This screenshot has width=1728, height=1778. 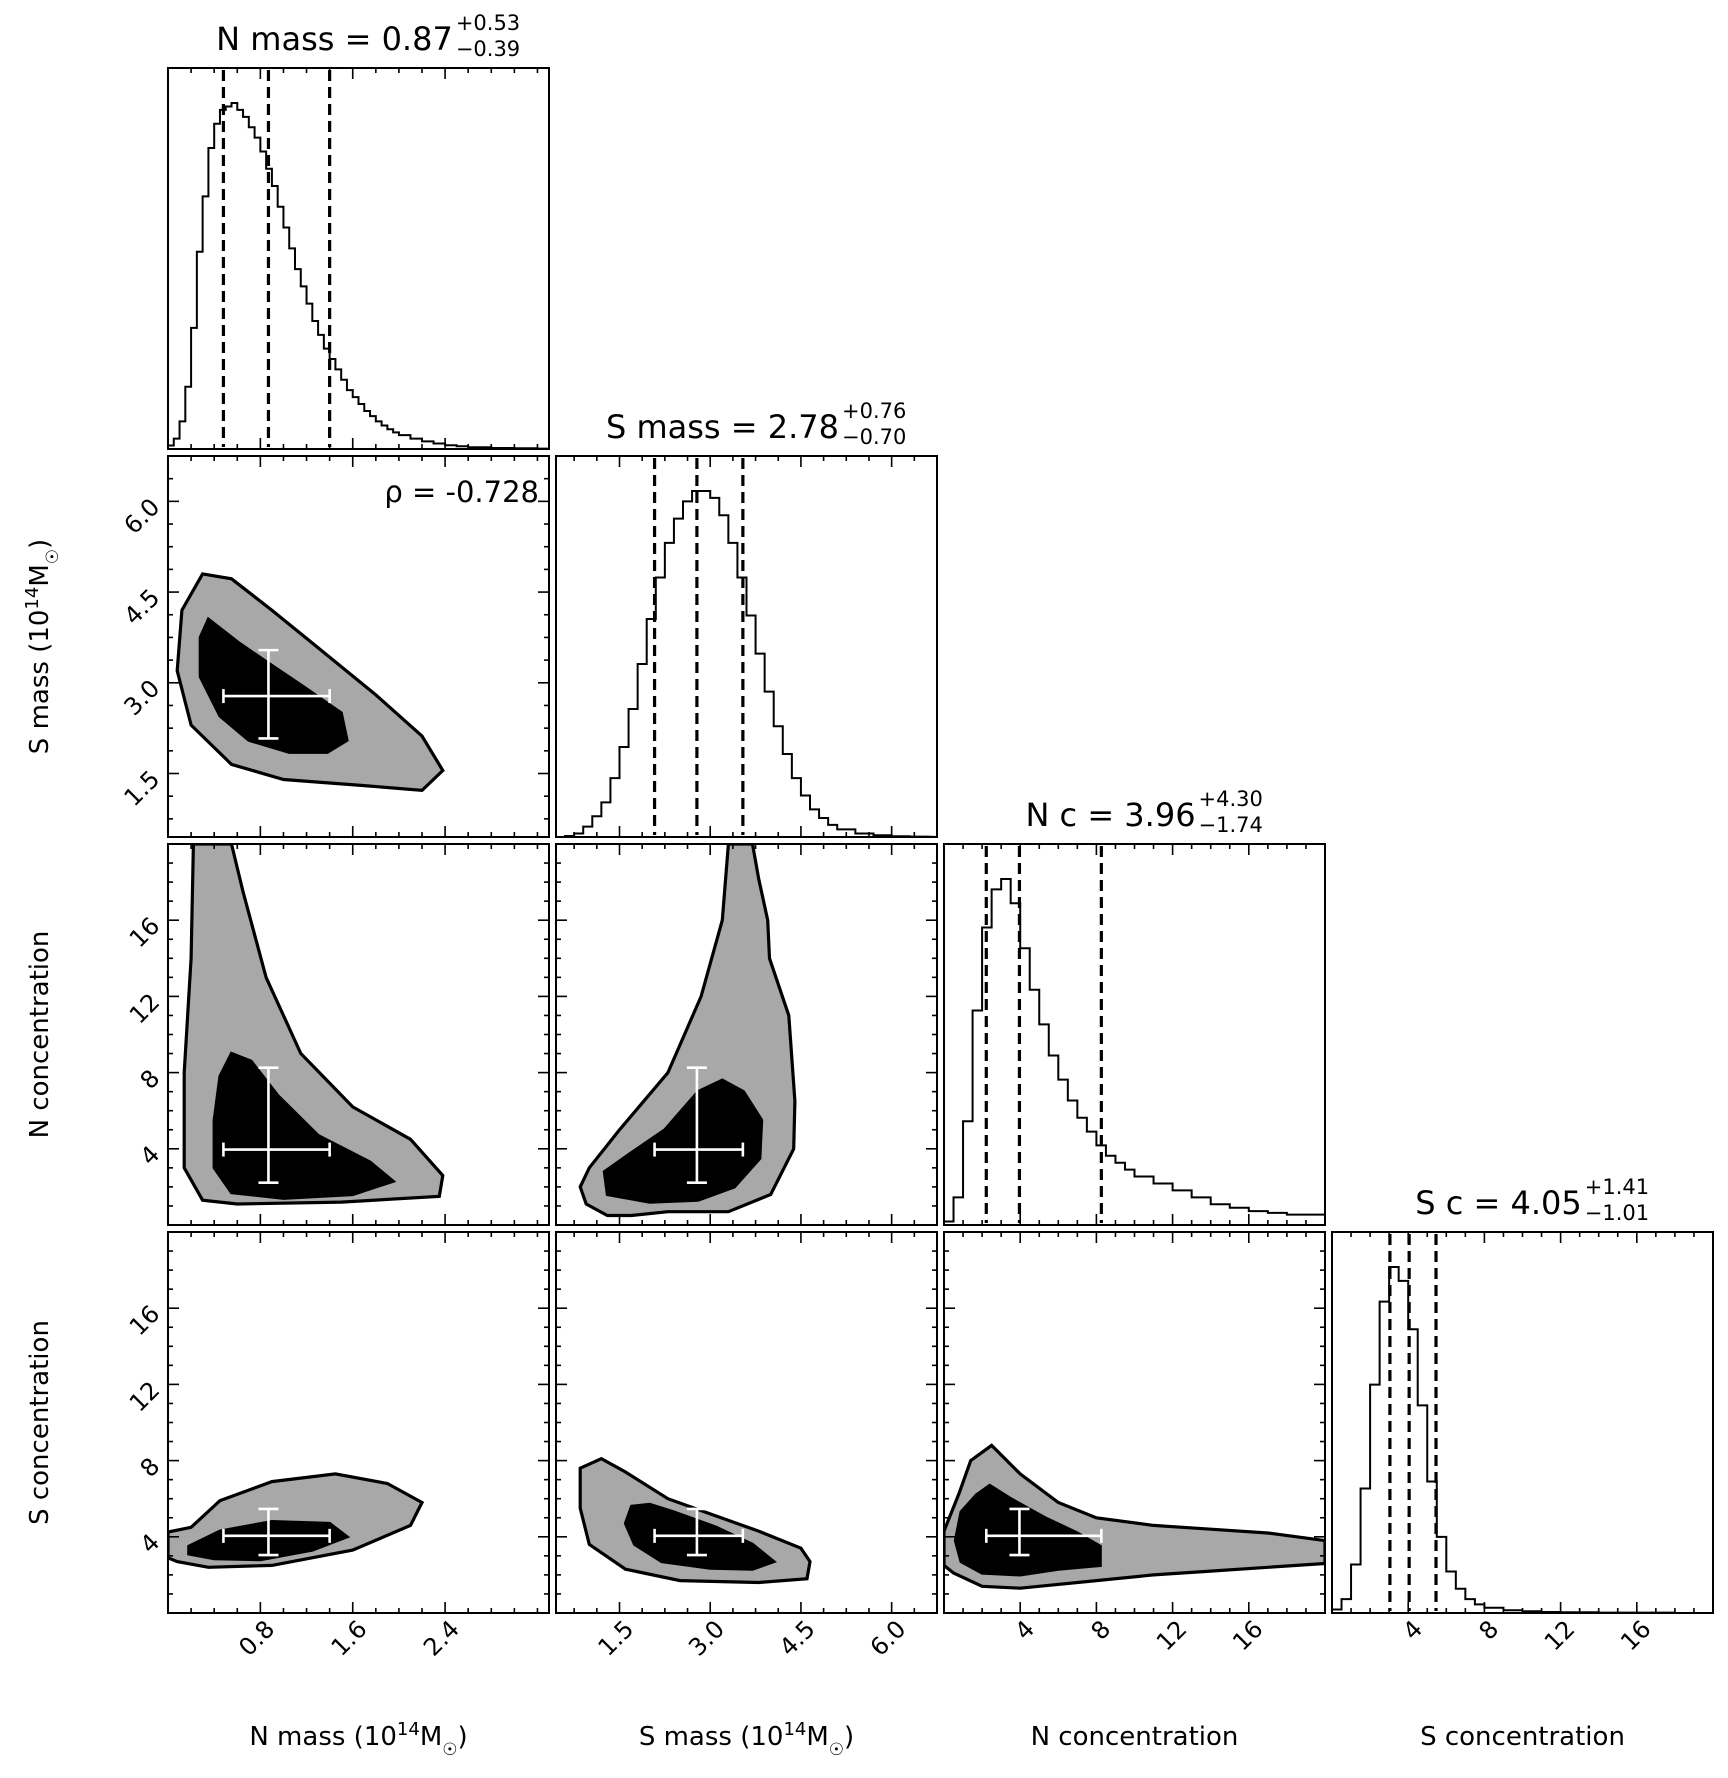 I want to click on title-name: N mass, so click(x=275, y=39).